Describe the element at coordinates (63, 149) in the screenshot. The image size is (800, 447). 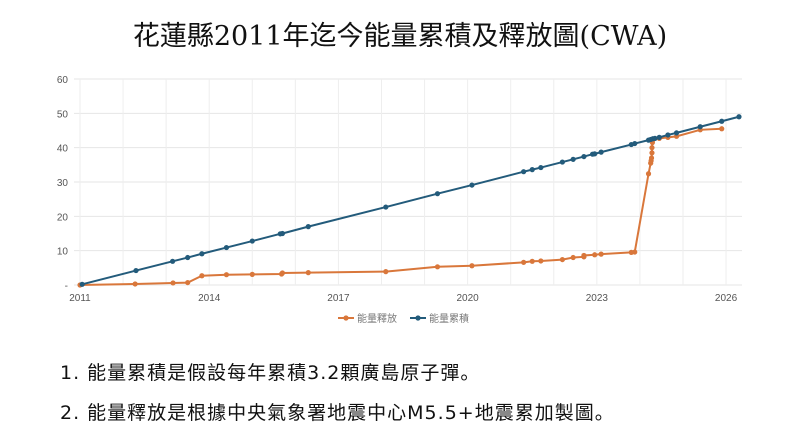
I see `y-tick-label: 40` at that location.